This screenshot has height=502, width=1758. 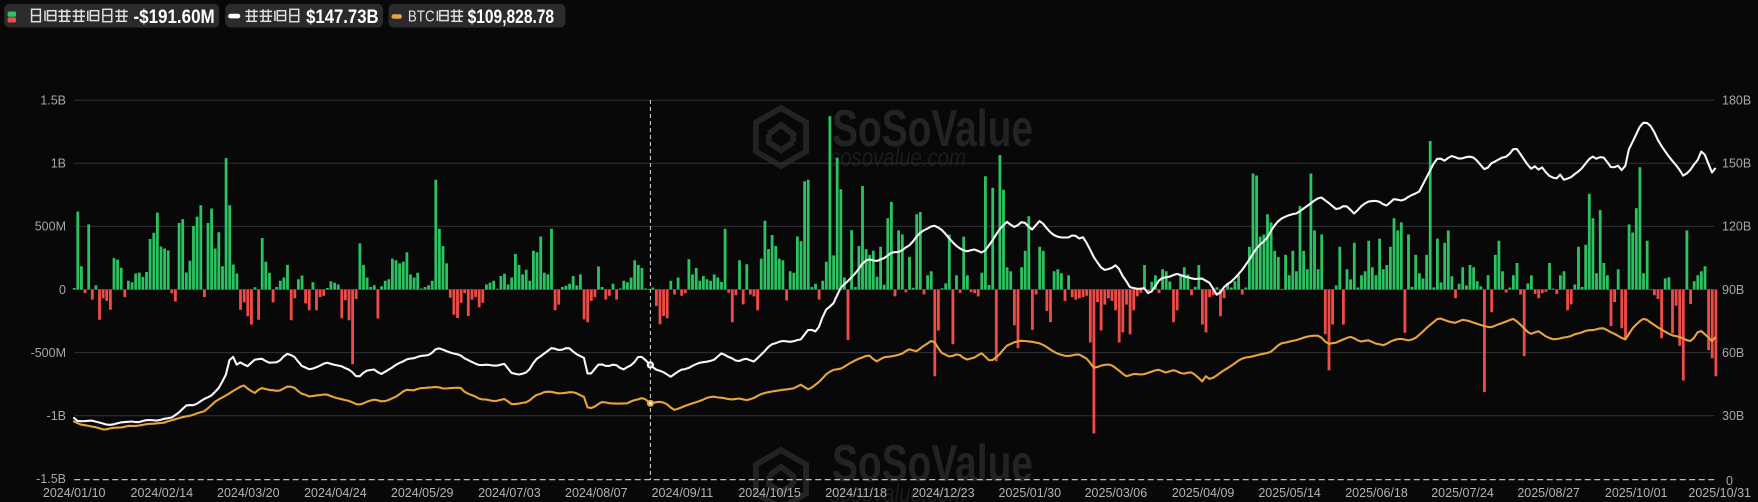 What do you see at coordinates (1116, 493) in the screenshot?
I see `svg-text: 2025/03/06` at bounding box center [1116, 493].